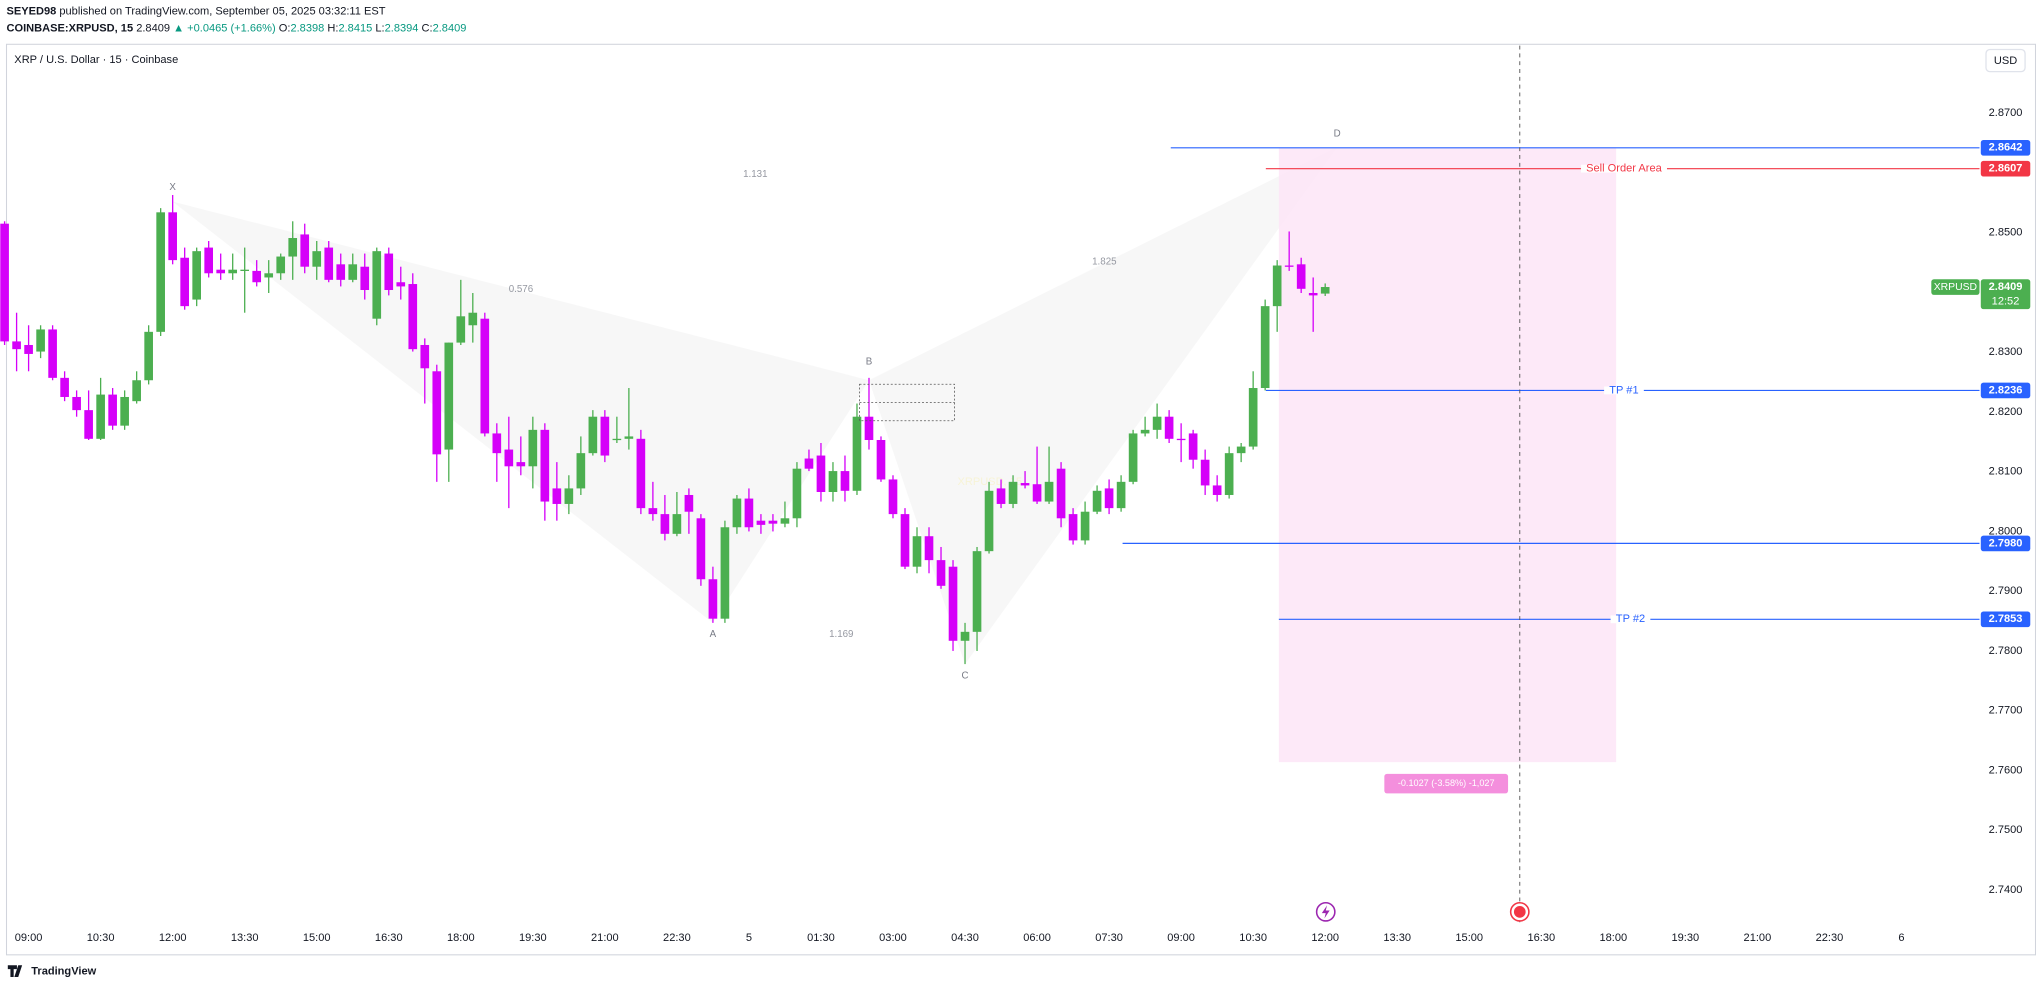  Describe the element at coordinates (1901, 938) in the screenshot. I see `x-tick-label: 6` at that location.